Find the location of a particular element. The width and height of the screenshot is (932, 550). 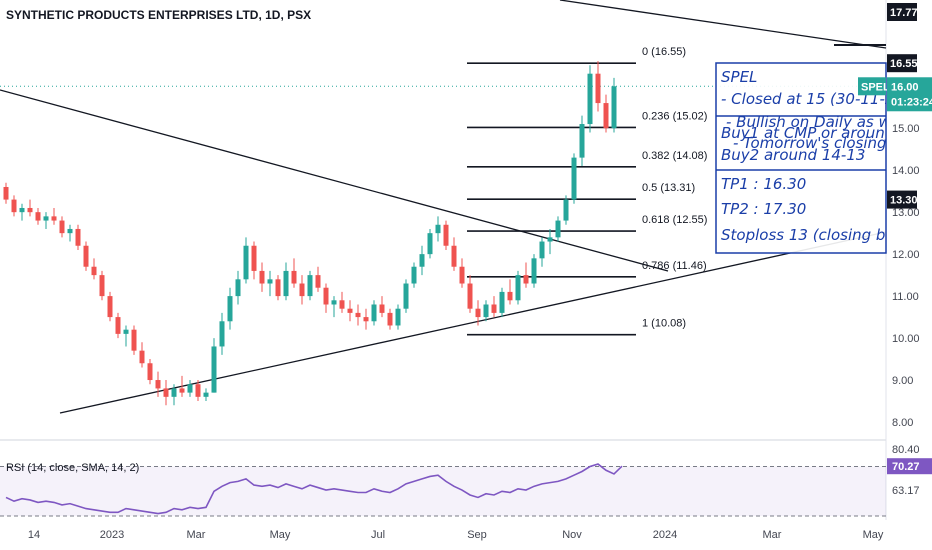

symbol-tag: SPEL is located at coordinates (875, 87).